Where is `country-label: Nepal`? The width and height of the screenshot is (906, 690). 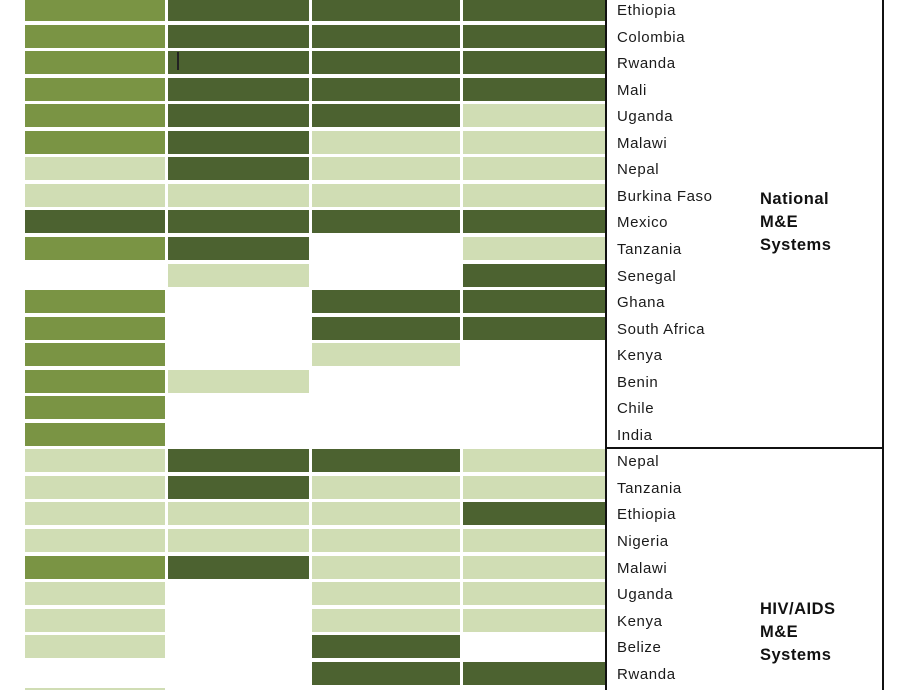 country-label: Nepal is located at coordinates (638, 462).